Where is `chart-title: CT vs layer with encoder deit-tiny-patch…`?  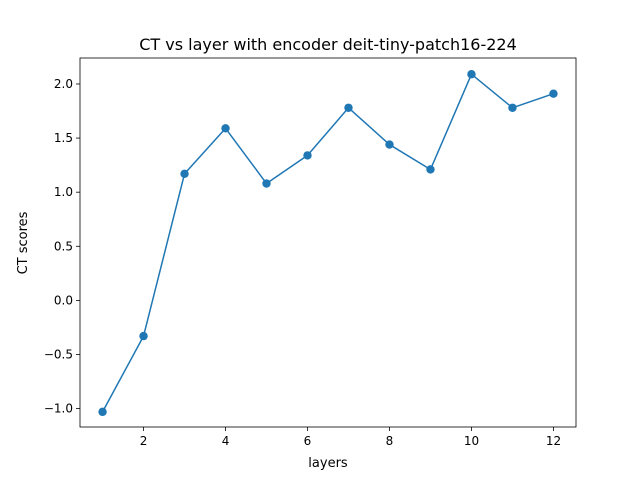
chart-title: CT vs layer with encoder deit-tiny-patch… is located at coordinates (328, 44).